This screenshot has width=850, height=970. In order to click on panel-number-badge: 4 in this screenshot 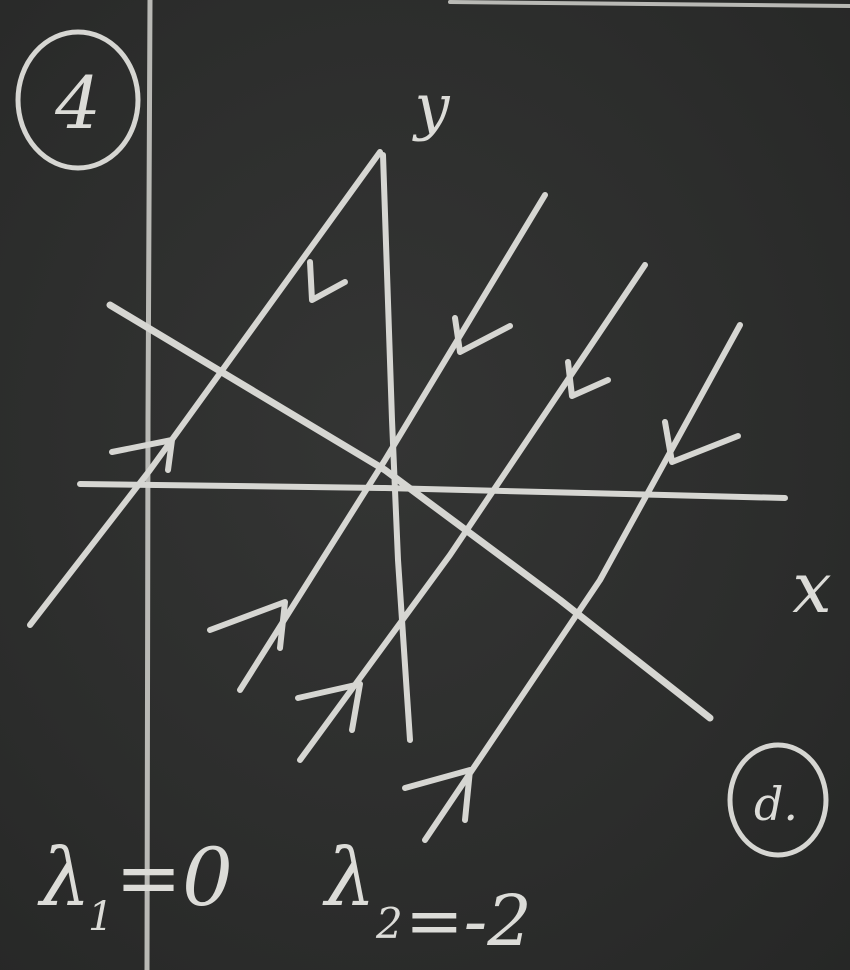, I will do `click(78, 100)`.